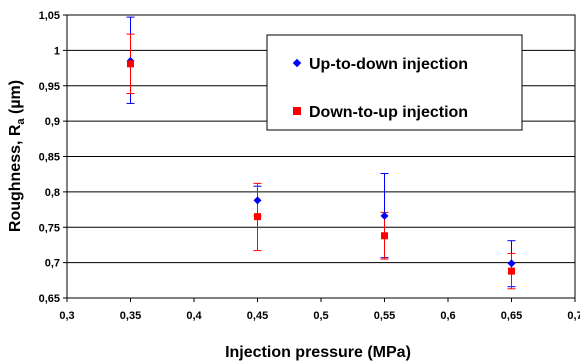 The width and height of the screenshot is (580, 363). I want to click on y-axis-title-subscript: a, so click(21, 121).